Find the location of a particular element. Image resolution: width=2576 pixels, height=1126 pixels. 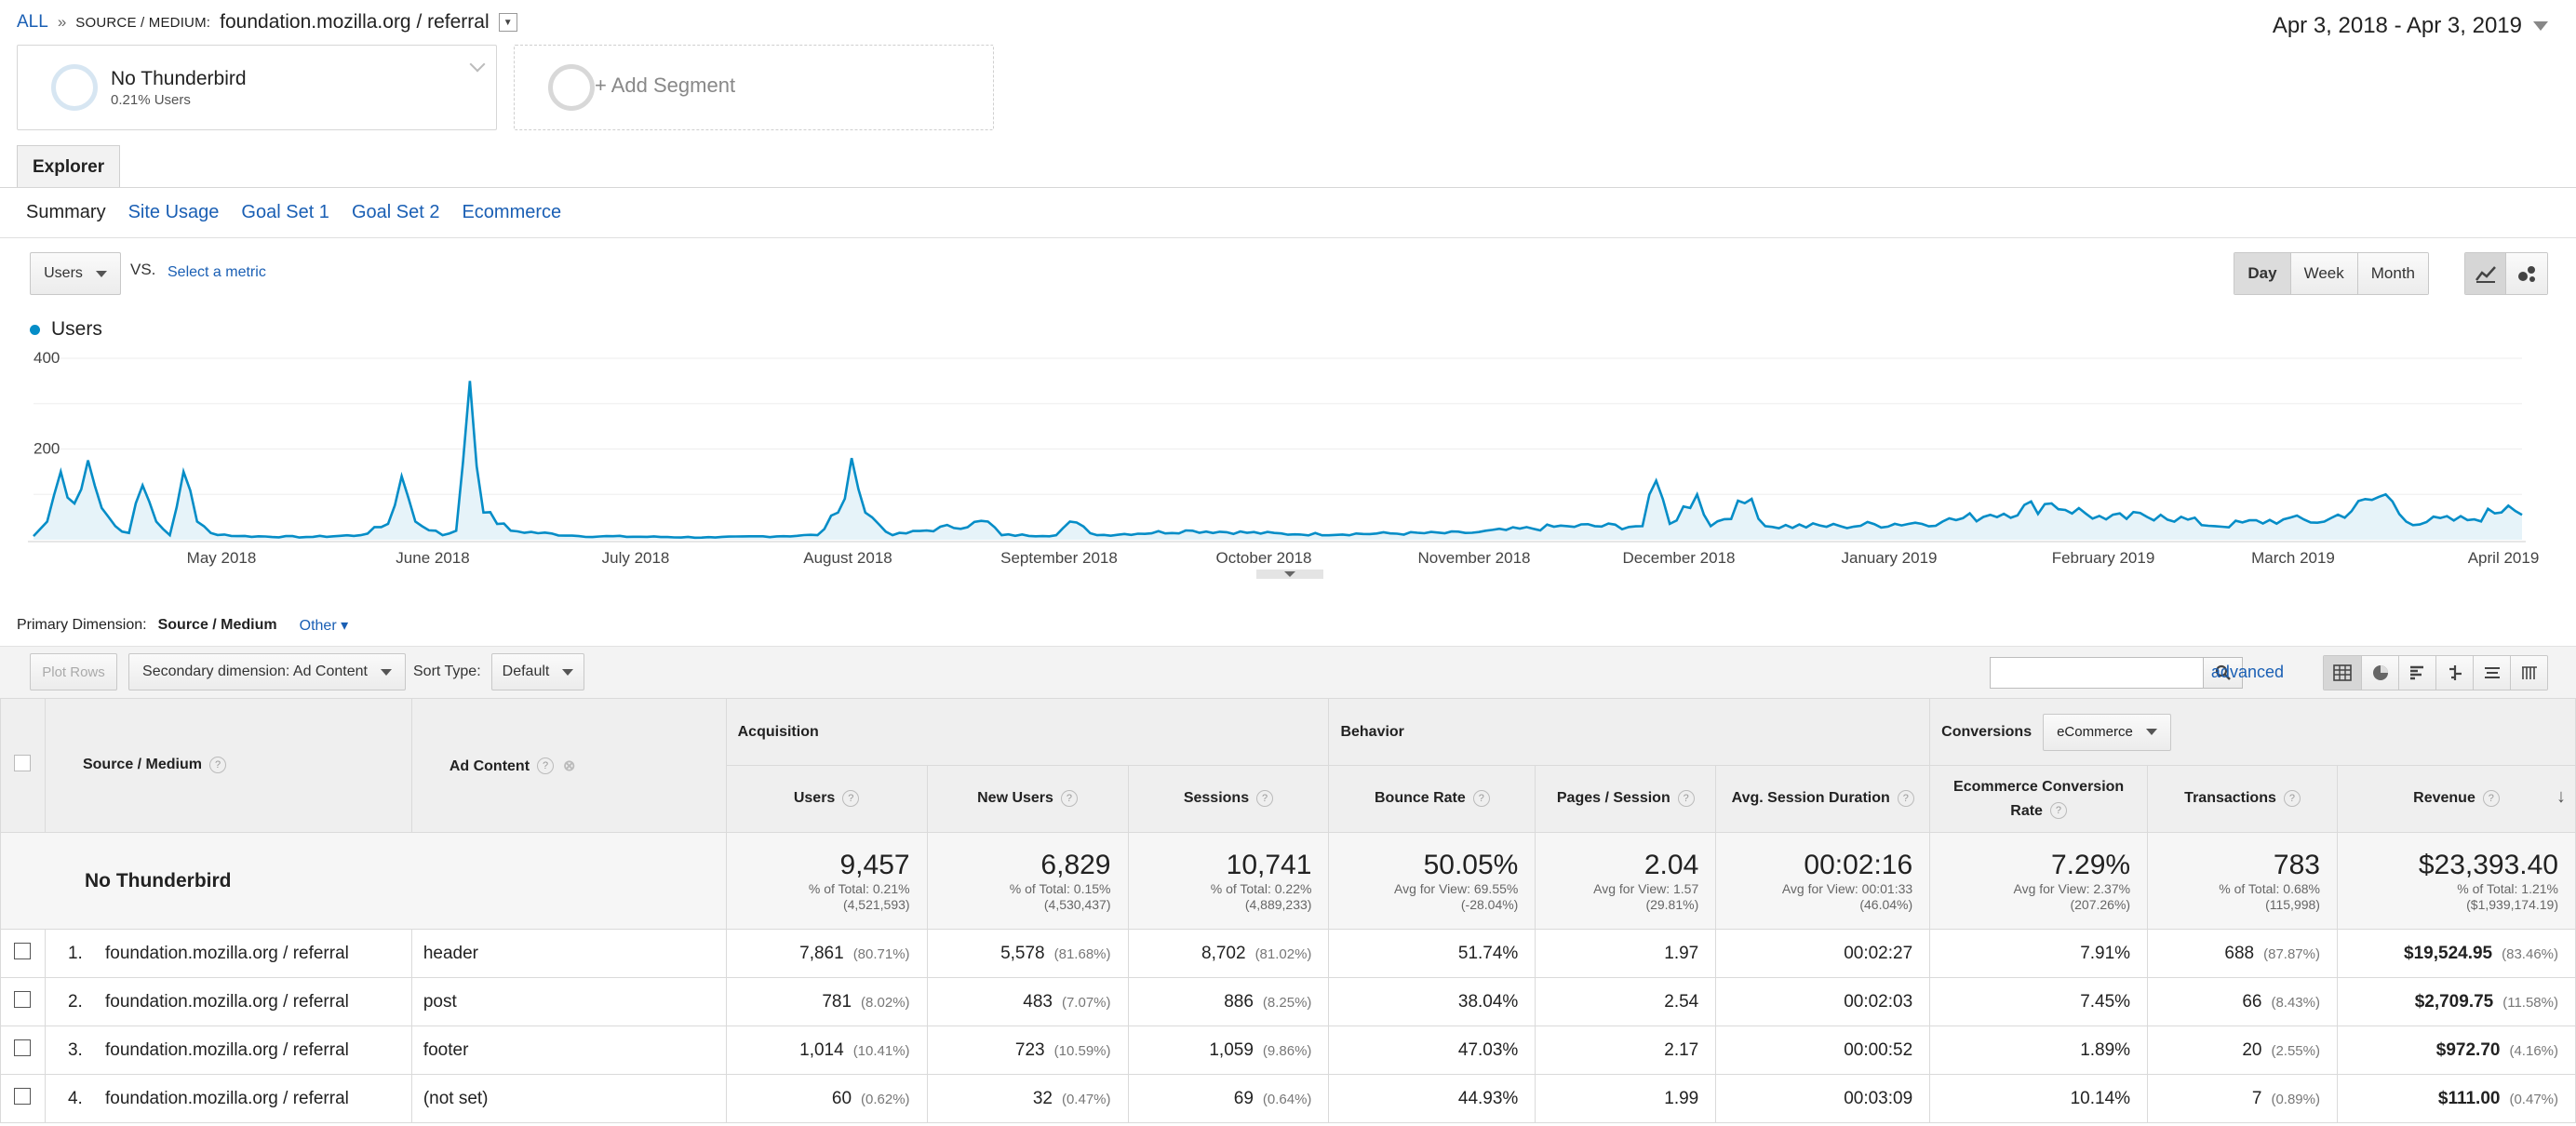

secondary-dimension-dropdown: Secondary dimension: Ad Content is located at coordinates (267, 671).